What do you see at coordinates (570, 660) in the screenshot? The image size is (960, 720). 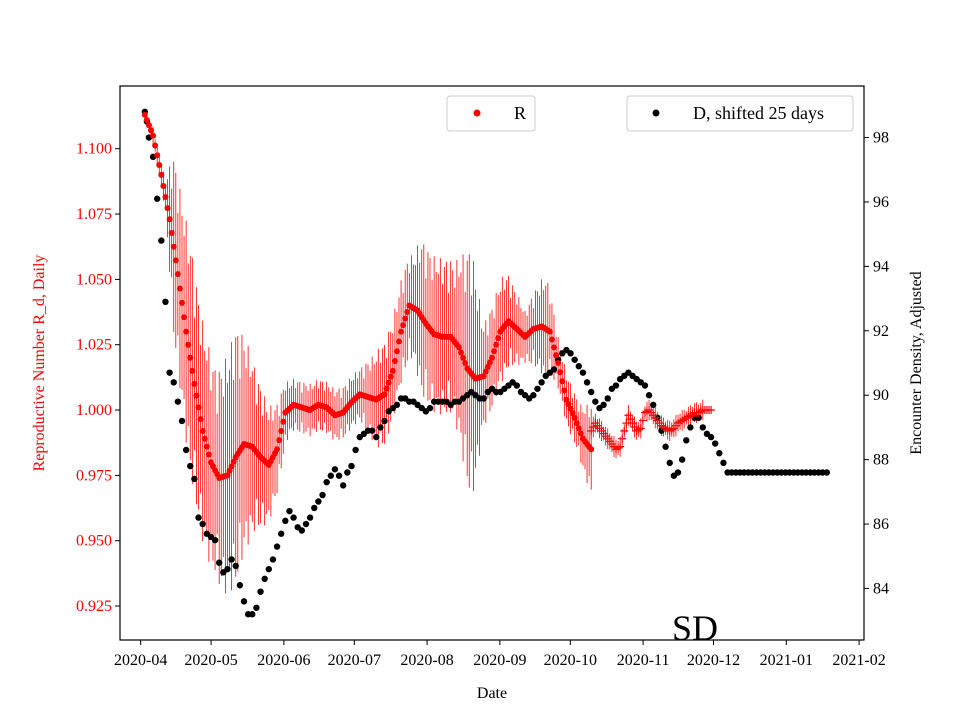 I see `x-tick-label: 2020-10` at bounding box center [570, 660].